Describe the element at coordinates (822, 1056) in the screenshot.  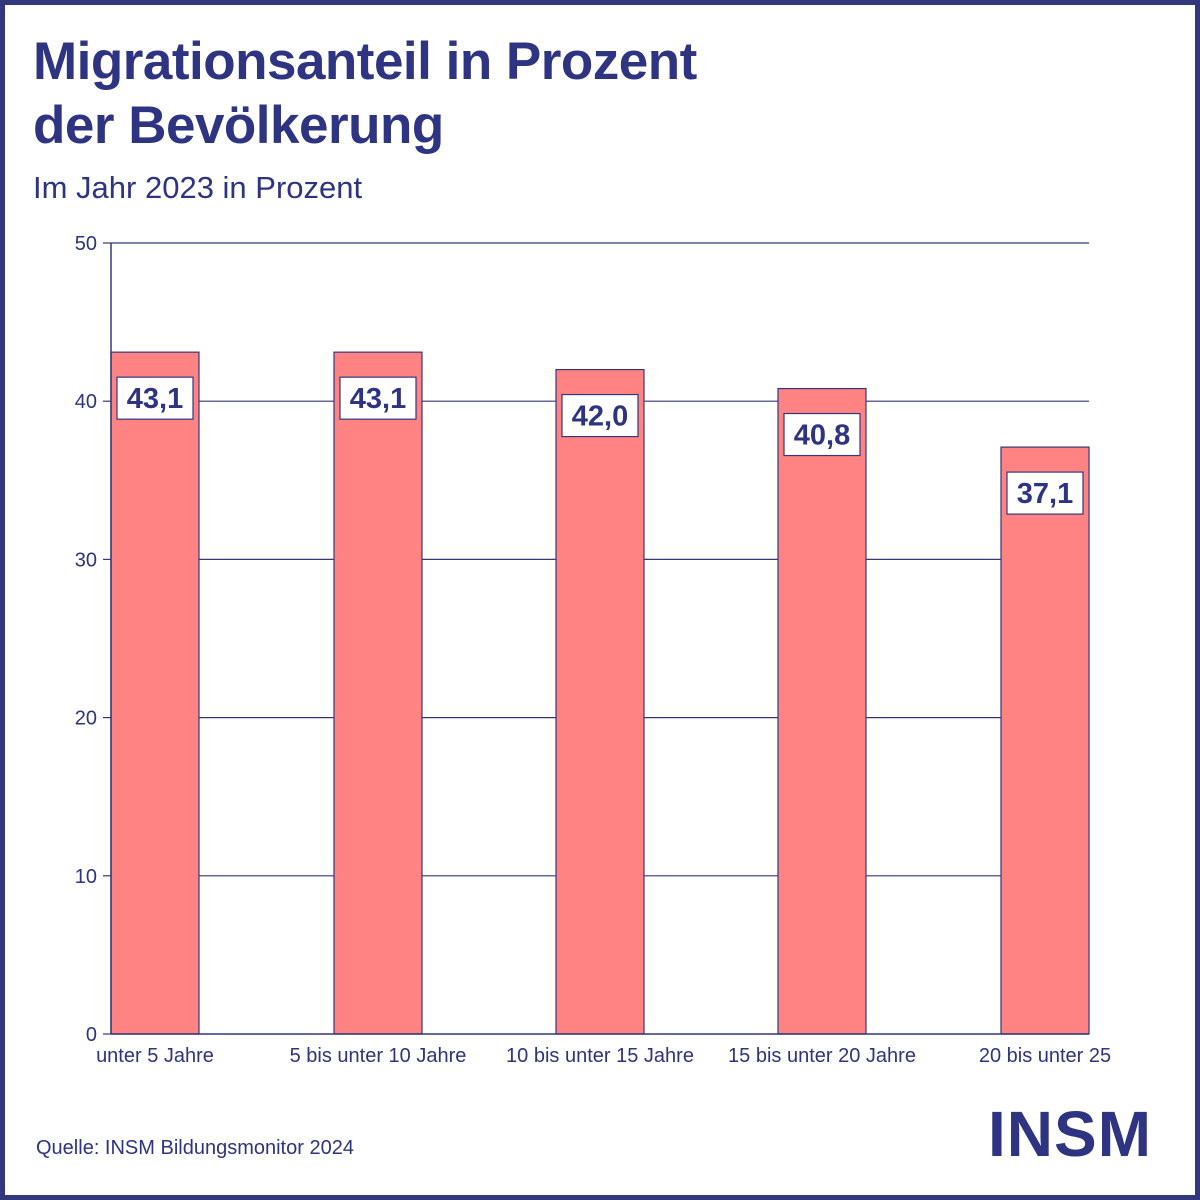
I see `x-tick-label-4: 15 bis unter 20 Jahre` at that location.